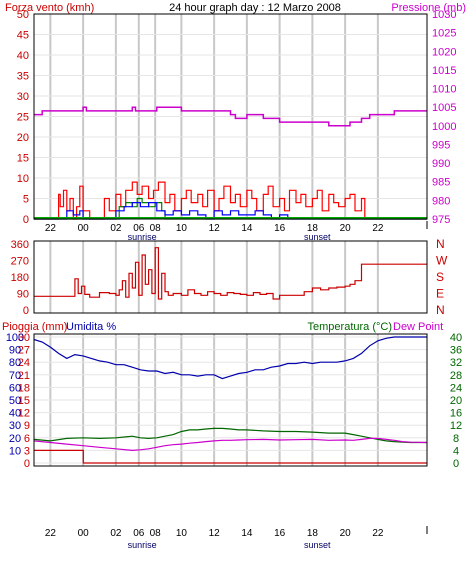  What do you see at coordinates (156, 228) in the screenshot?
I see `wind-panel-x-tick-4: 08` at bounding box center [156, 228].